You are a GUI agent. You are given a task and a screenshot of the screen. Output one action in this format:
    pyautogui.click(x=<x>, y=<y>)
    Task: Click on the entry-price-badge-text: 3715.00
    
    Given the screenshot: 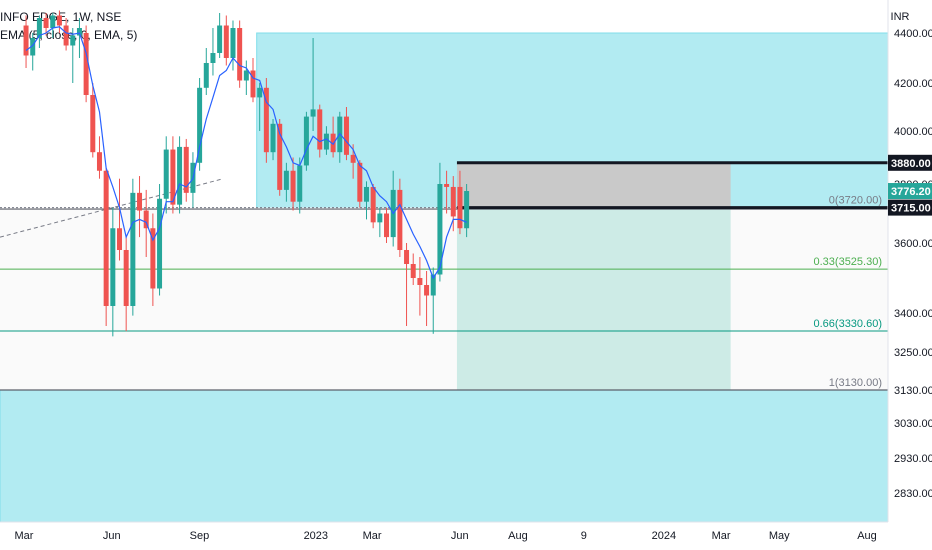 What is the action you would take?
    pyautogui.click(x=911, y=209)
    